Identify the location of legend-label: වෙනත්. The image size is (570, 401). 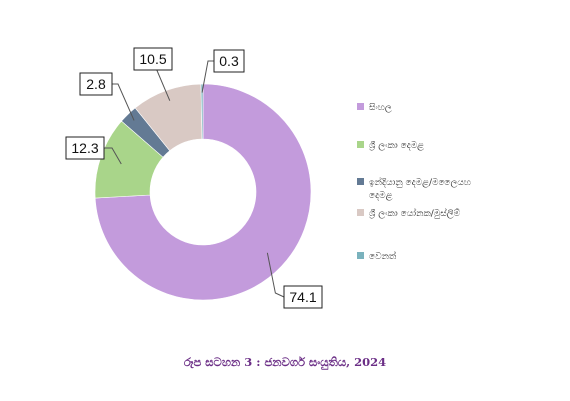
(383, 256).